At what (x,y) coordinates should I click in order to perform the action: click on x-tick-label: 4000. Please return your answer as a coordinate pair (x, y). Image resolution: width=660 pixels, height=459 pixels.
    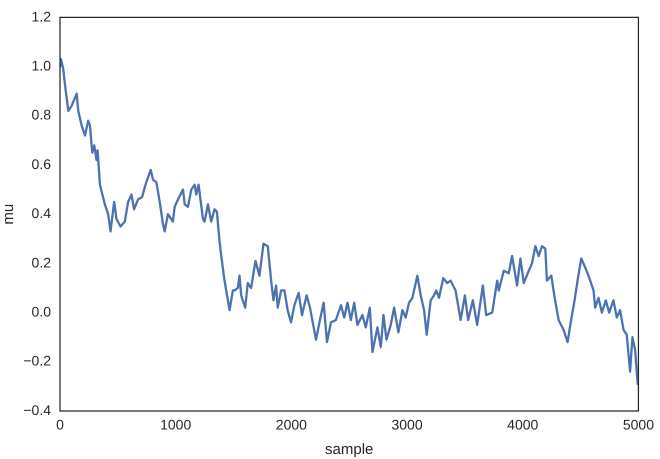
    Looking at the image, I should click on (523, 424).